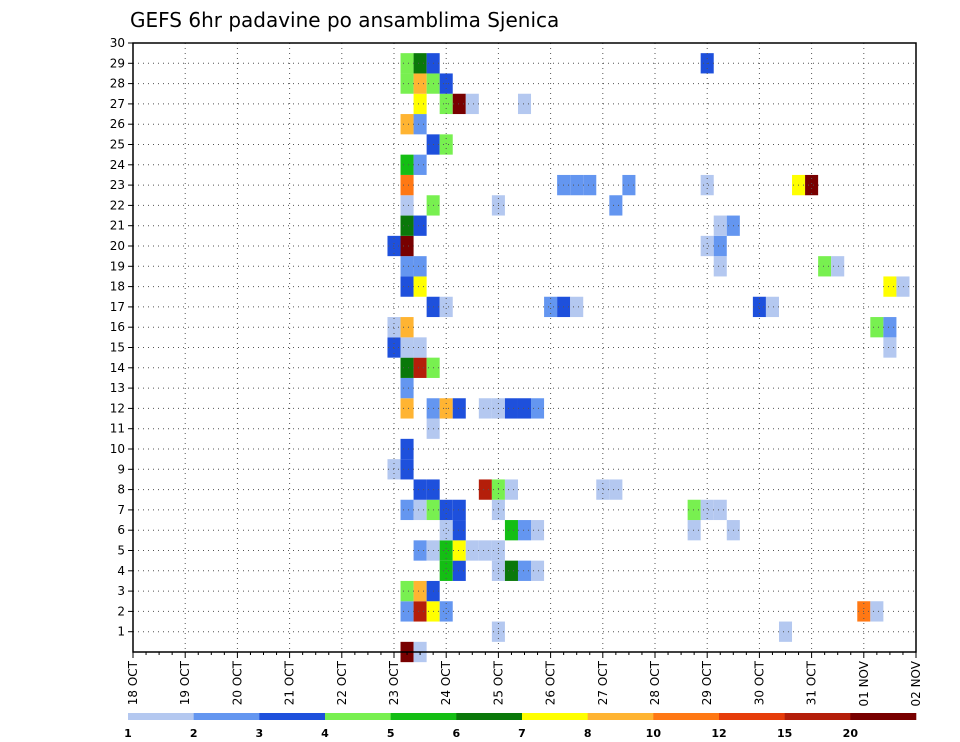  I want to click on x-tick-label: 27 OCT, so click(603, 682).